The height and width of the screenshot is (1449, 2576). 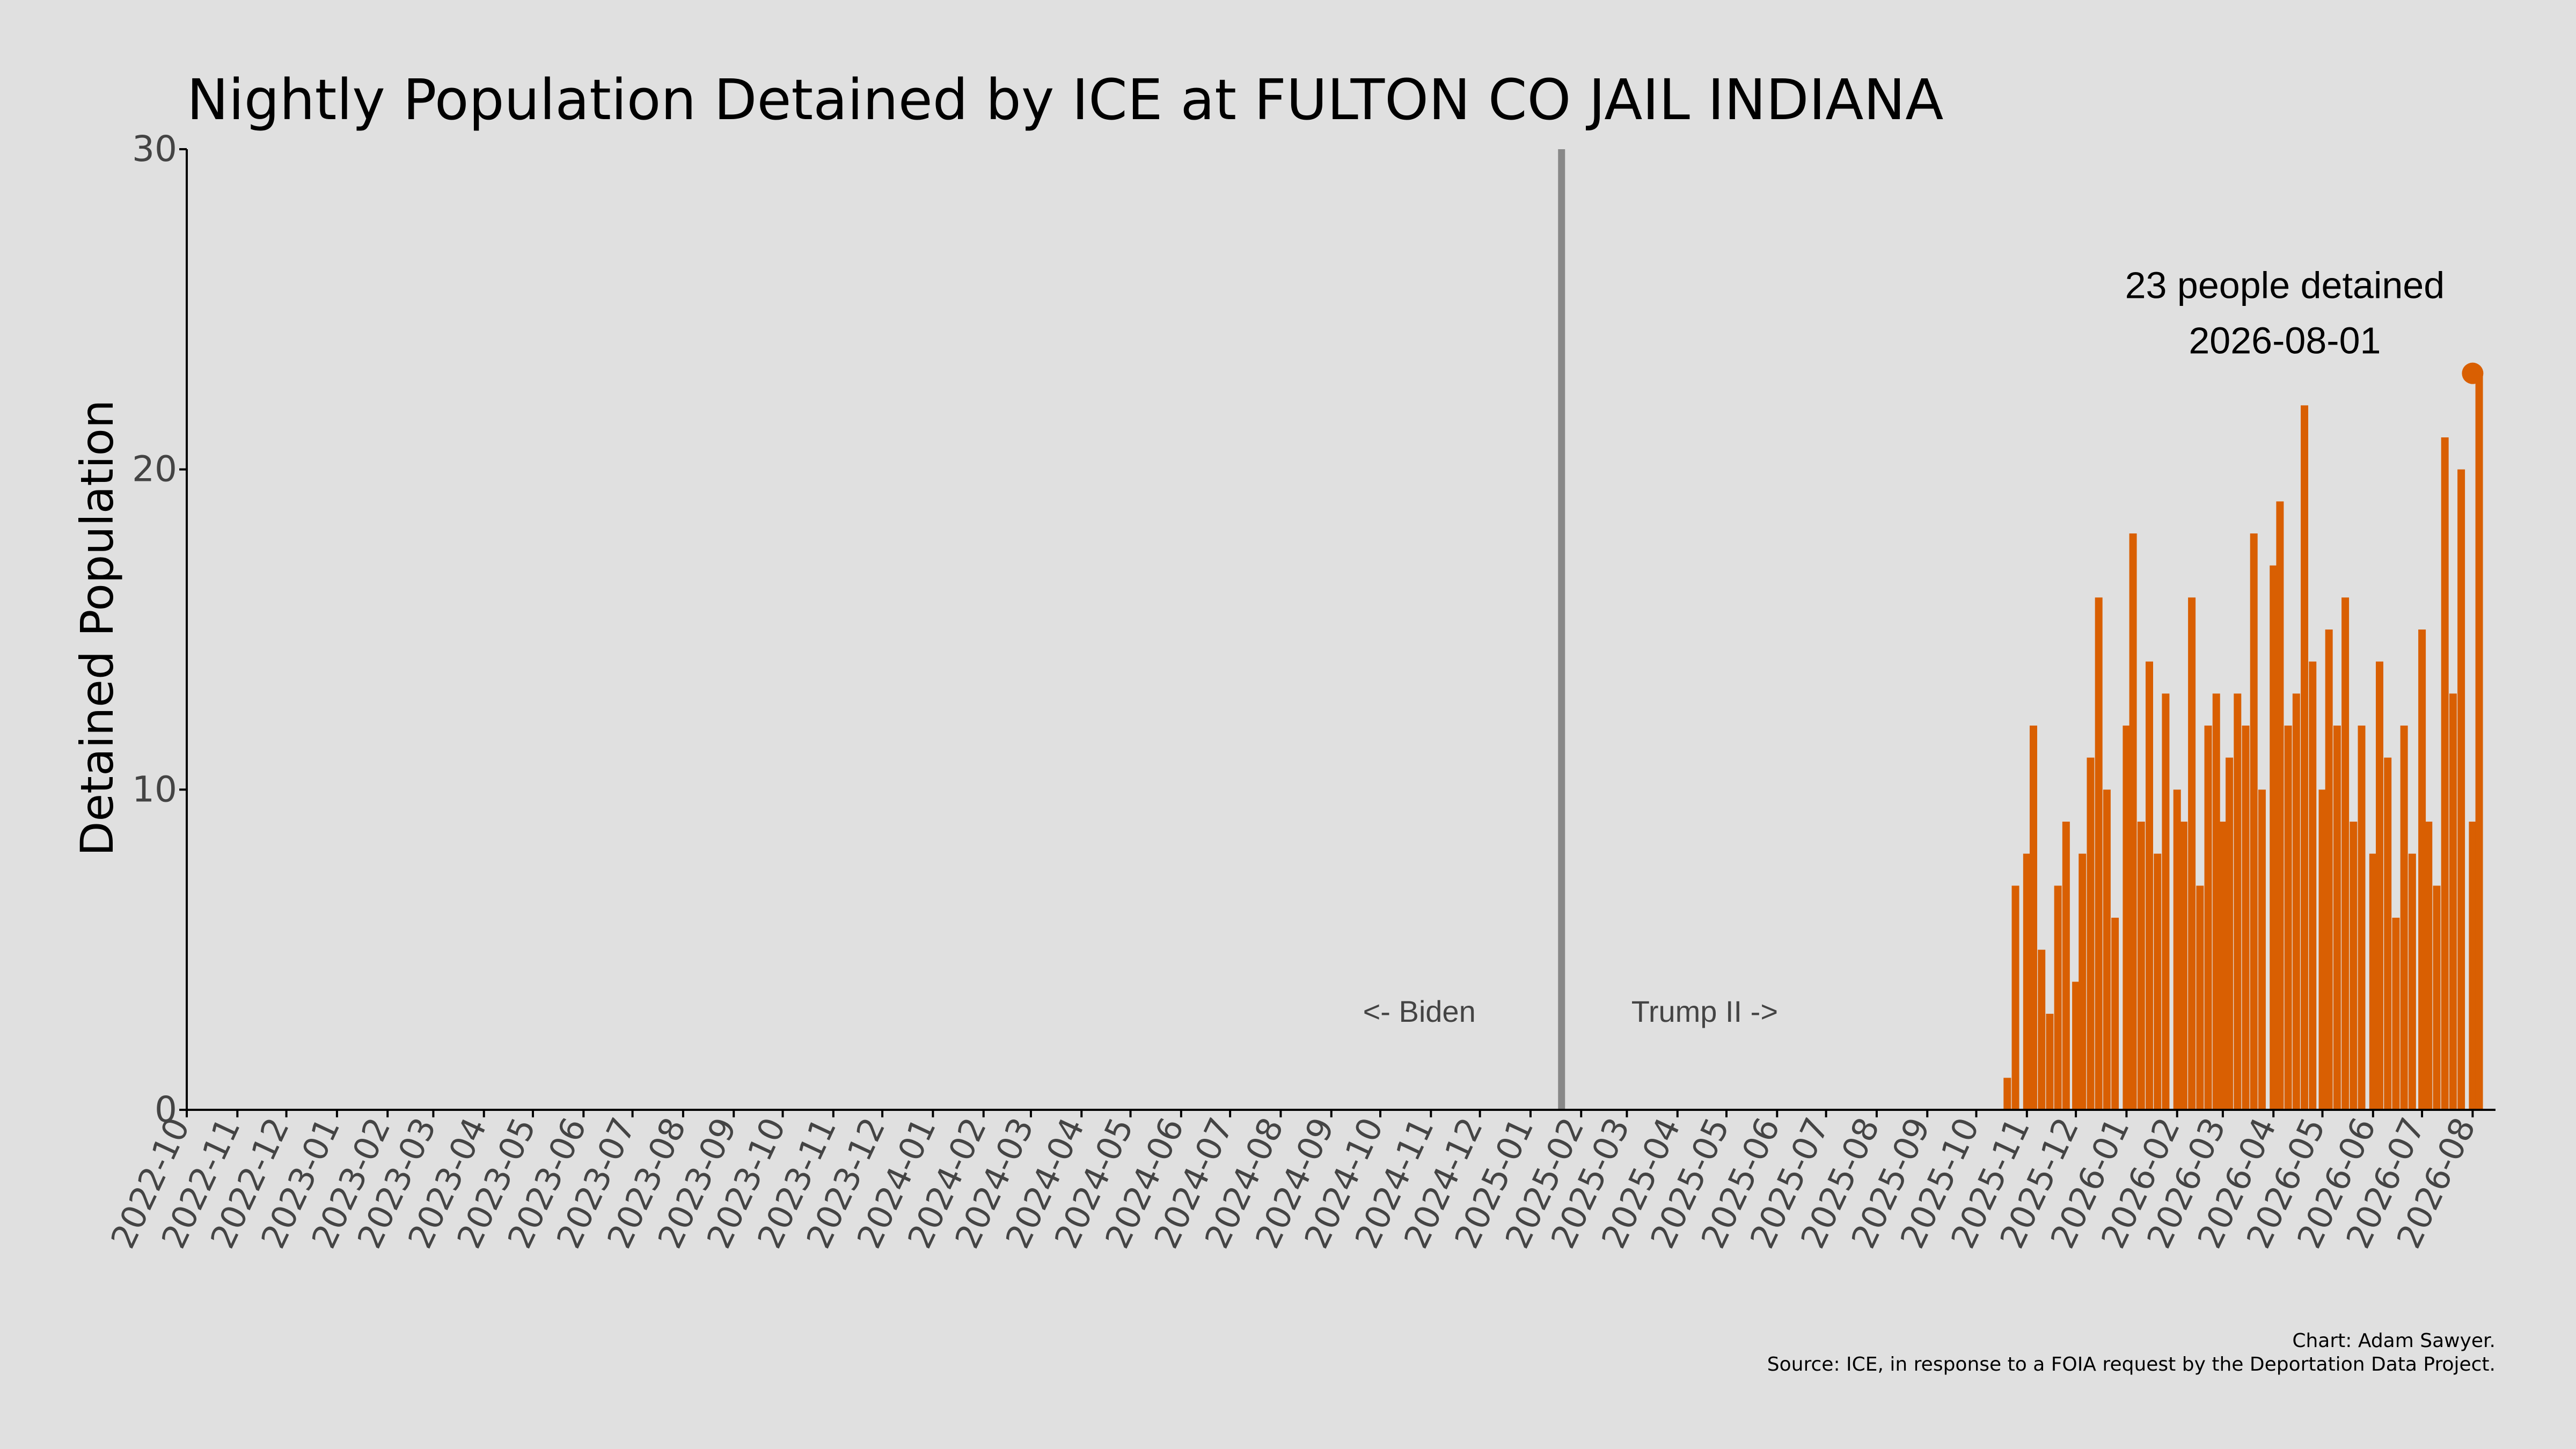 What do you see at coordinates (2394, 1341) in the screenshot?
I see `chart-credit: Chart: Adam Sawyer.` at bounding box center [2394, 1341].